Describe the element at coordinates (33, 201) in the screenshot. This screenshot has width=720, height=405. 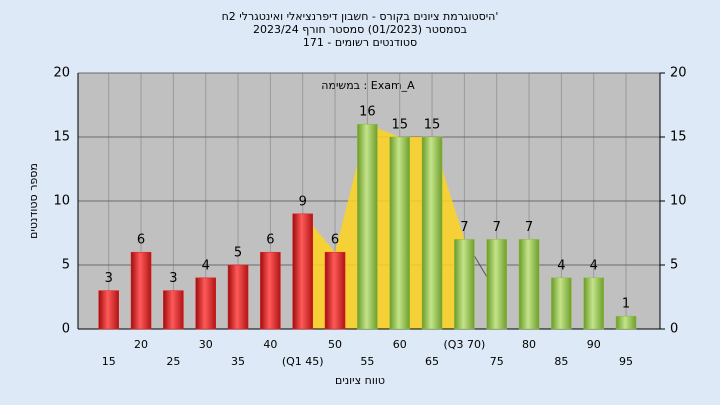
I see `y-axis-label: מספר סטודנטים` at that location.